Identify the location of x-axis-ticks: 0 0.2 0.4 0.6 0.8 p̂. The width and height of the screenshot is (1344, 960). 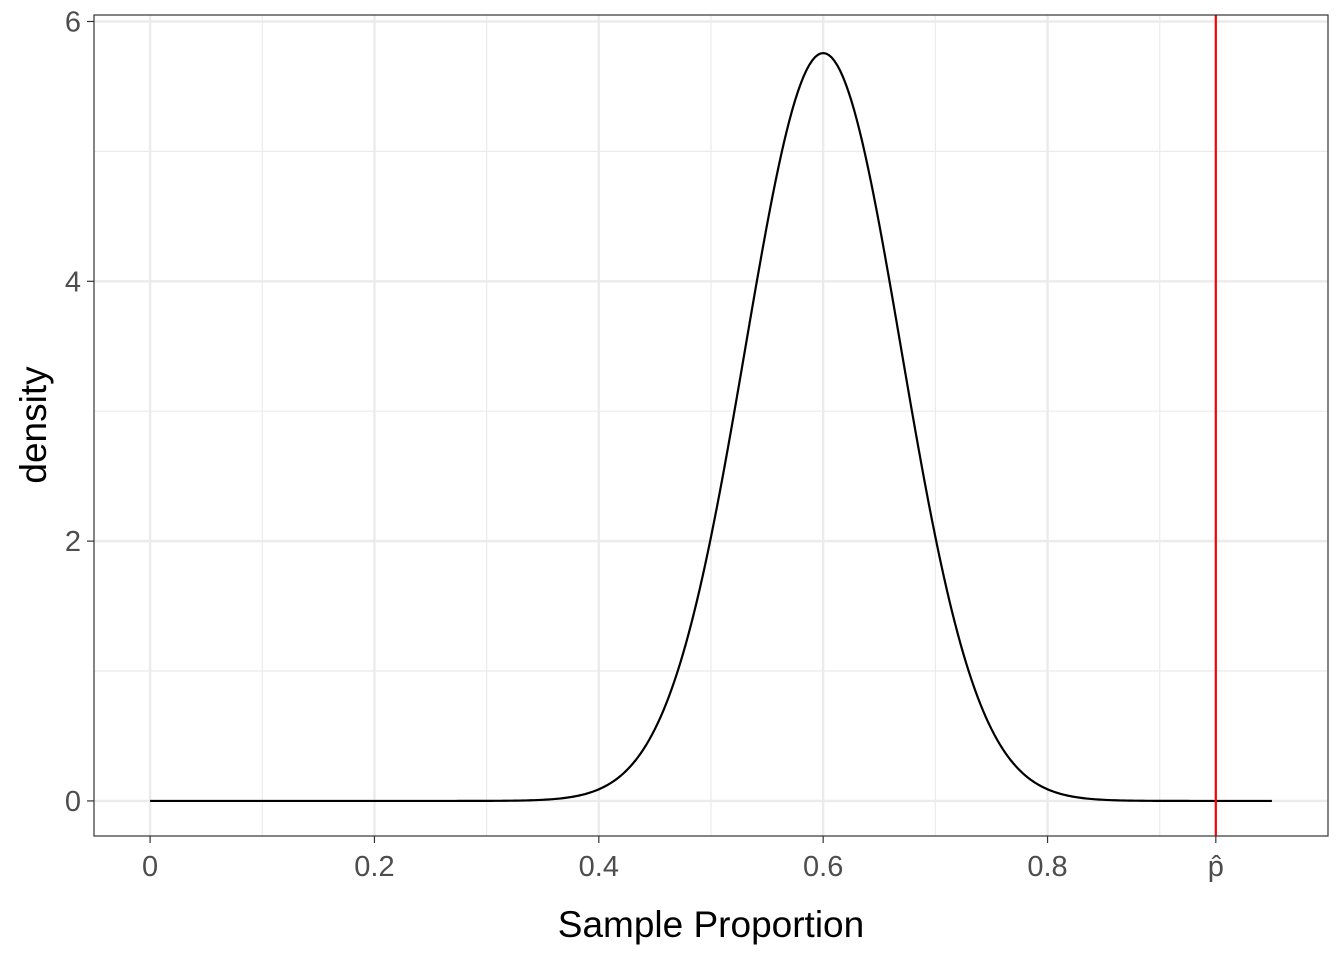
(683, 859).